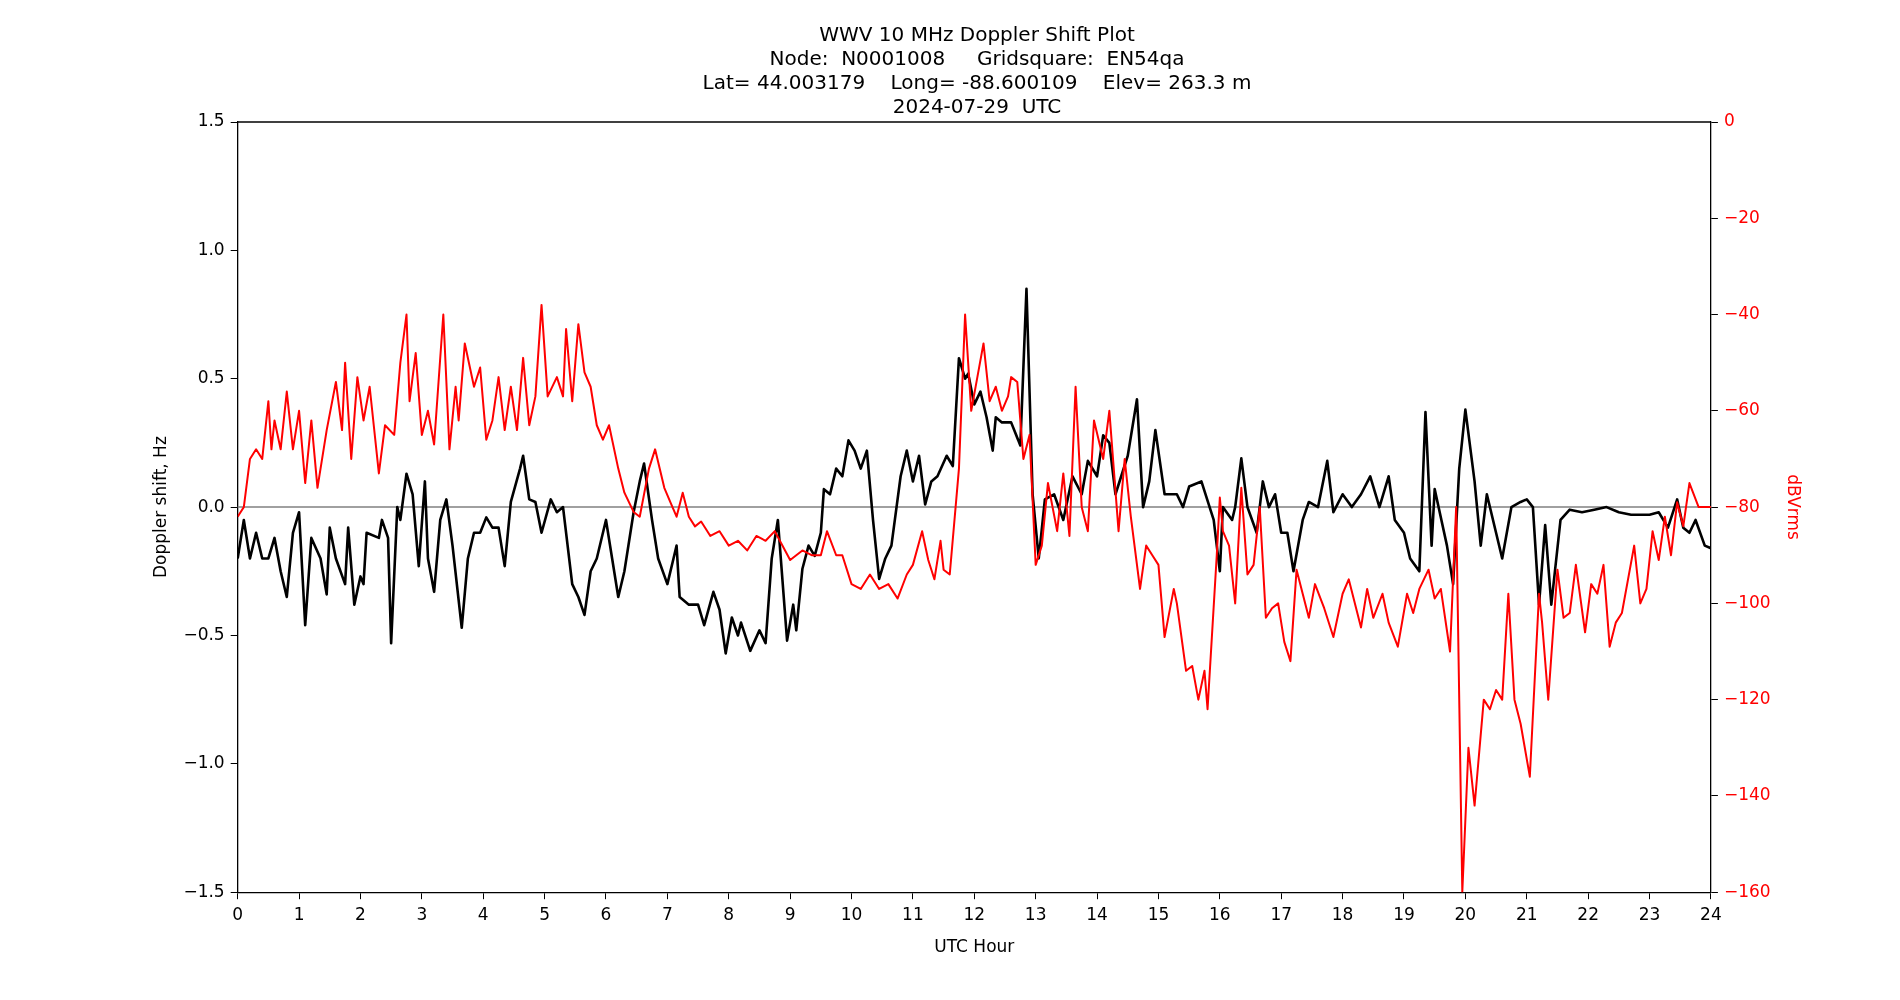 This screenshot has width=1900, height=1000. I want to click on x-tick-label: 21, so click(1526, 913).